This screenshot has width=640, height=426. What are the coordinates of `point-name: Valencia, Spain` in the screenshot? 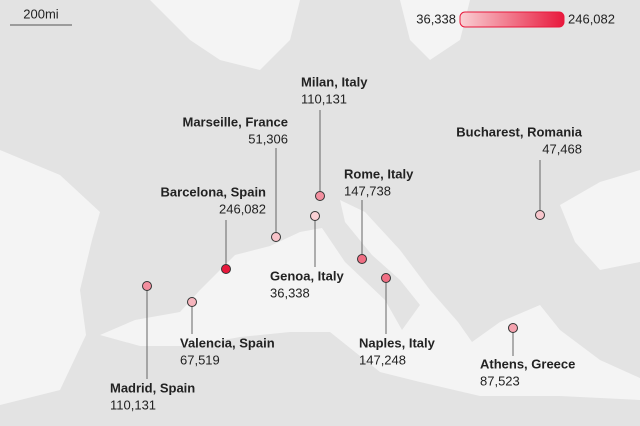 It's located at (227, 342).